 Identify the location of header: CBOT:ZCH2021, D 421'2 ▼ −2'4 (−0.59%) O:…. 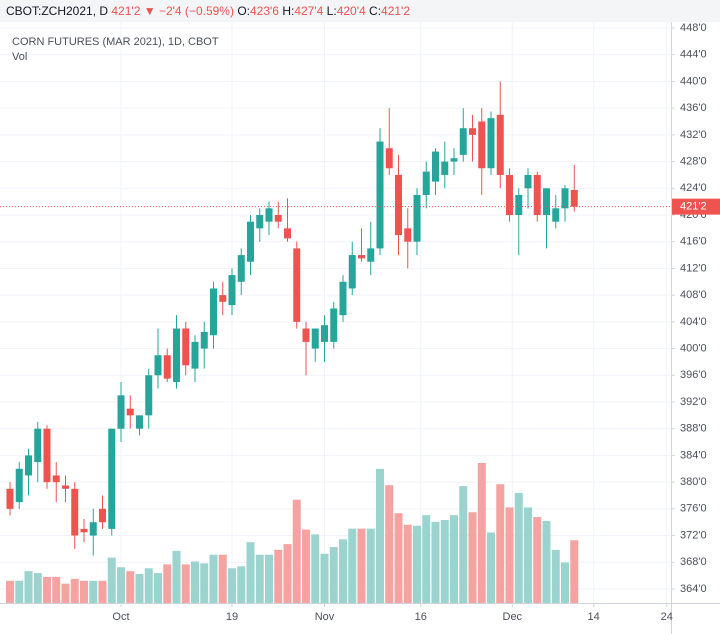
(360, 11).